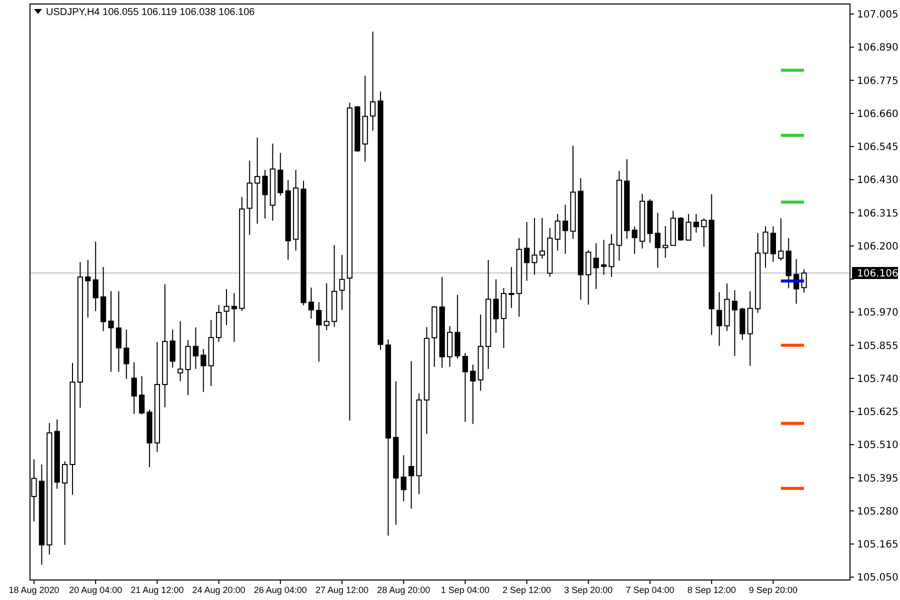 This screenshot has height=600, width=900. Describe the element at coordinates (877, 48) in the screenshot. I see `y-tick-label: 106.890` at that location.